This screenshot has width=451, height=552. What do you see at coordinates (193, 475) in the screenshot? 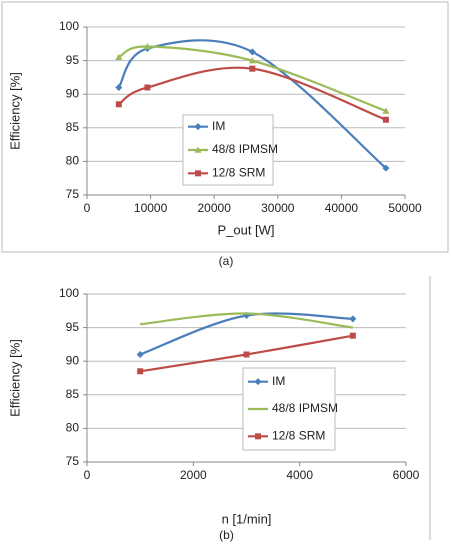
I see `x-tick-label: 2000` at bounding box center [193, 475].